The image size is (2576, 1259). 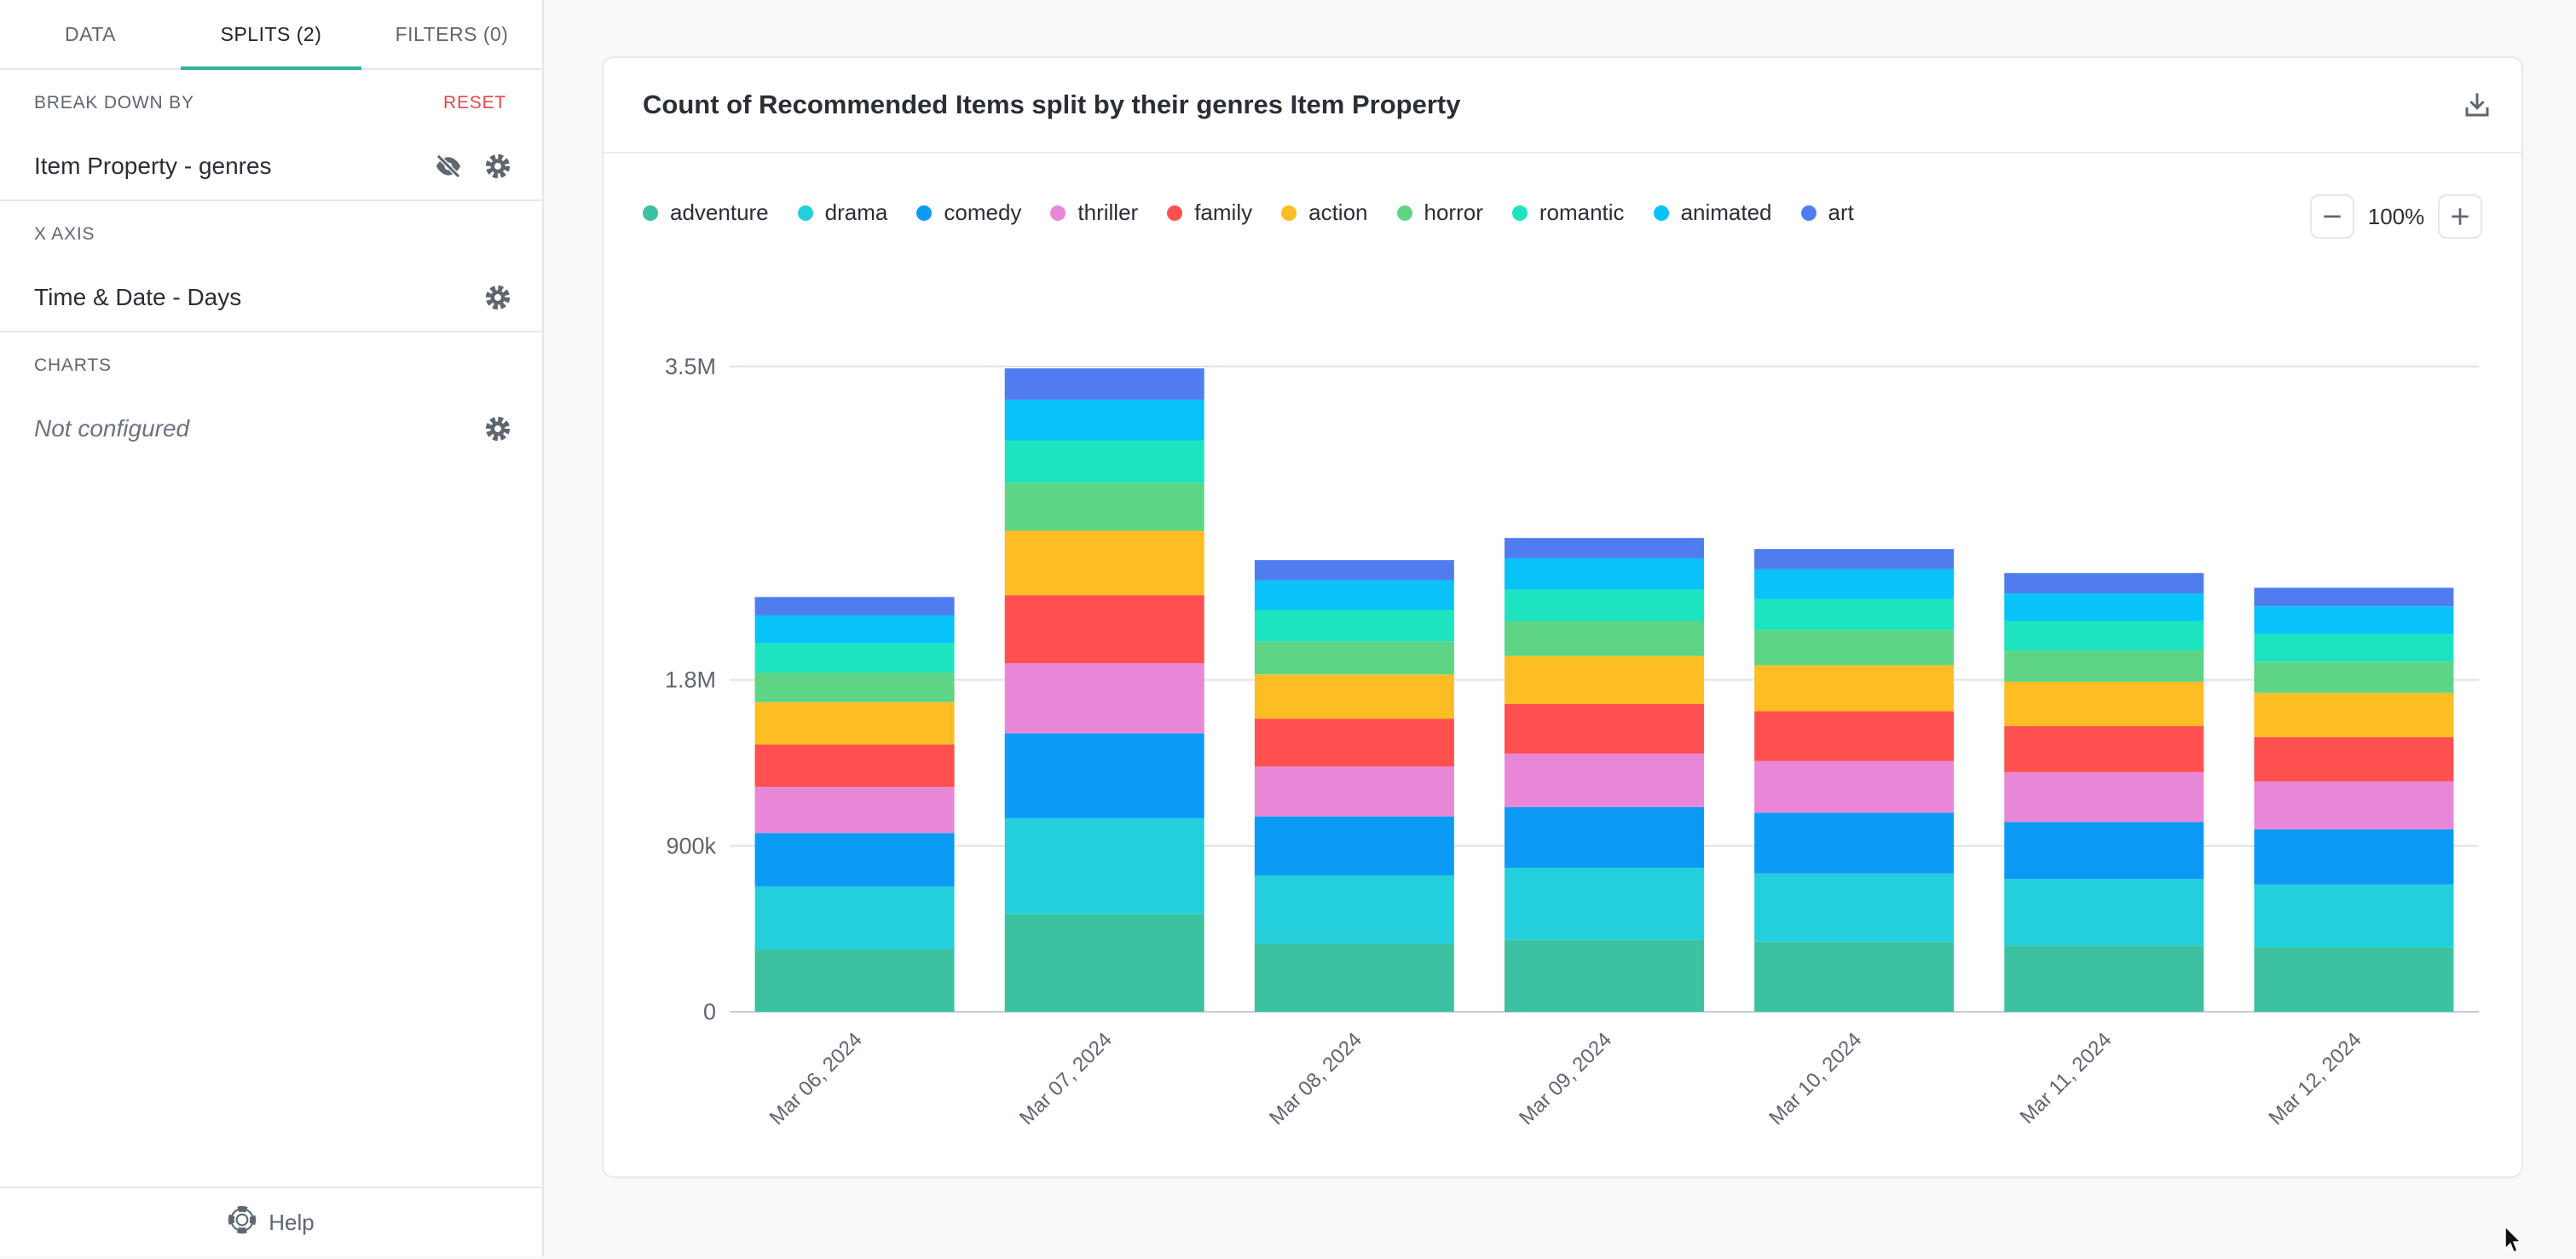 I want to click on legend-item-adventure: adventure, so click(x=706, y=212).